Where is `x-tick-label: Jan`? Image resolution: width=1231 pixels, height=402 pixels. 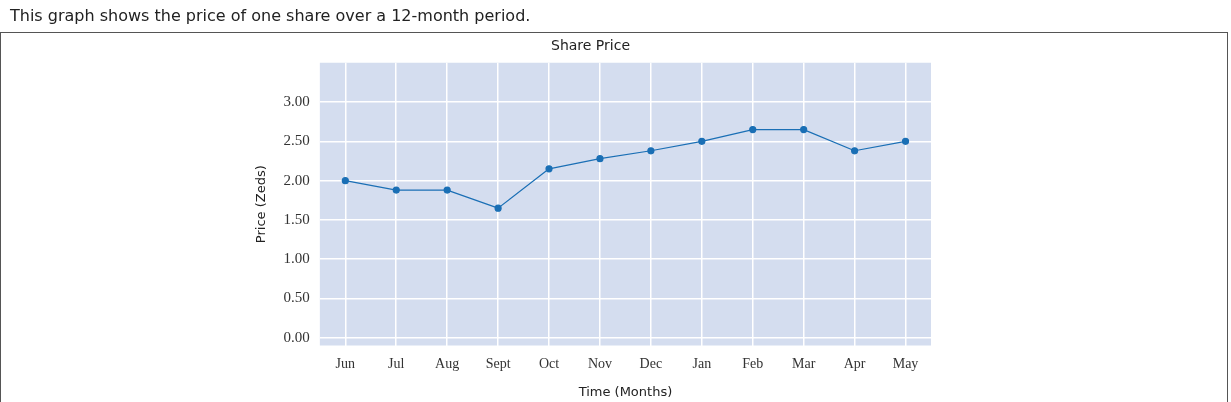 x-tick-label: Jan is located at coordinates (702, 363).